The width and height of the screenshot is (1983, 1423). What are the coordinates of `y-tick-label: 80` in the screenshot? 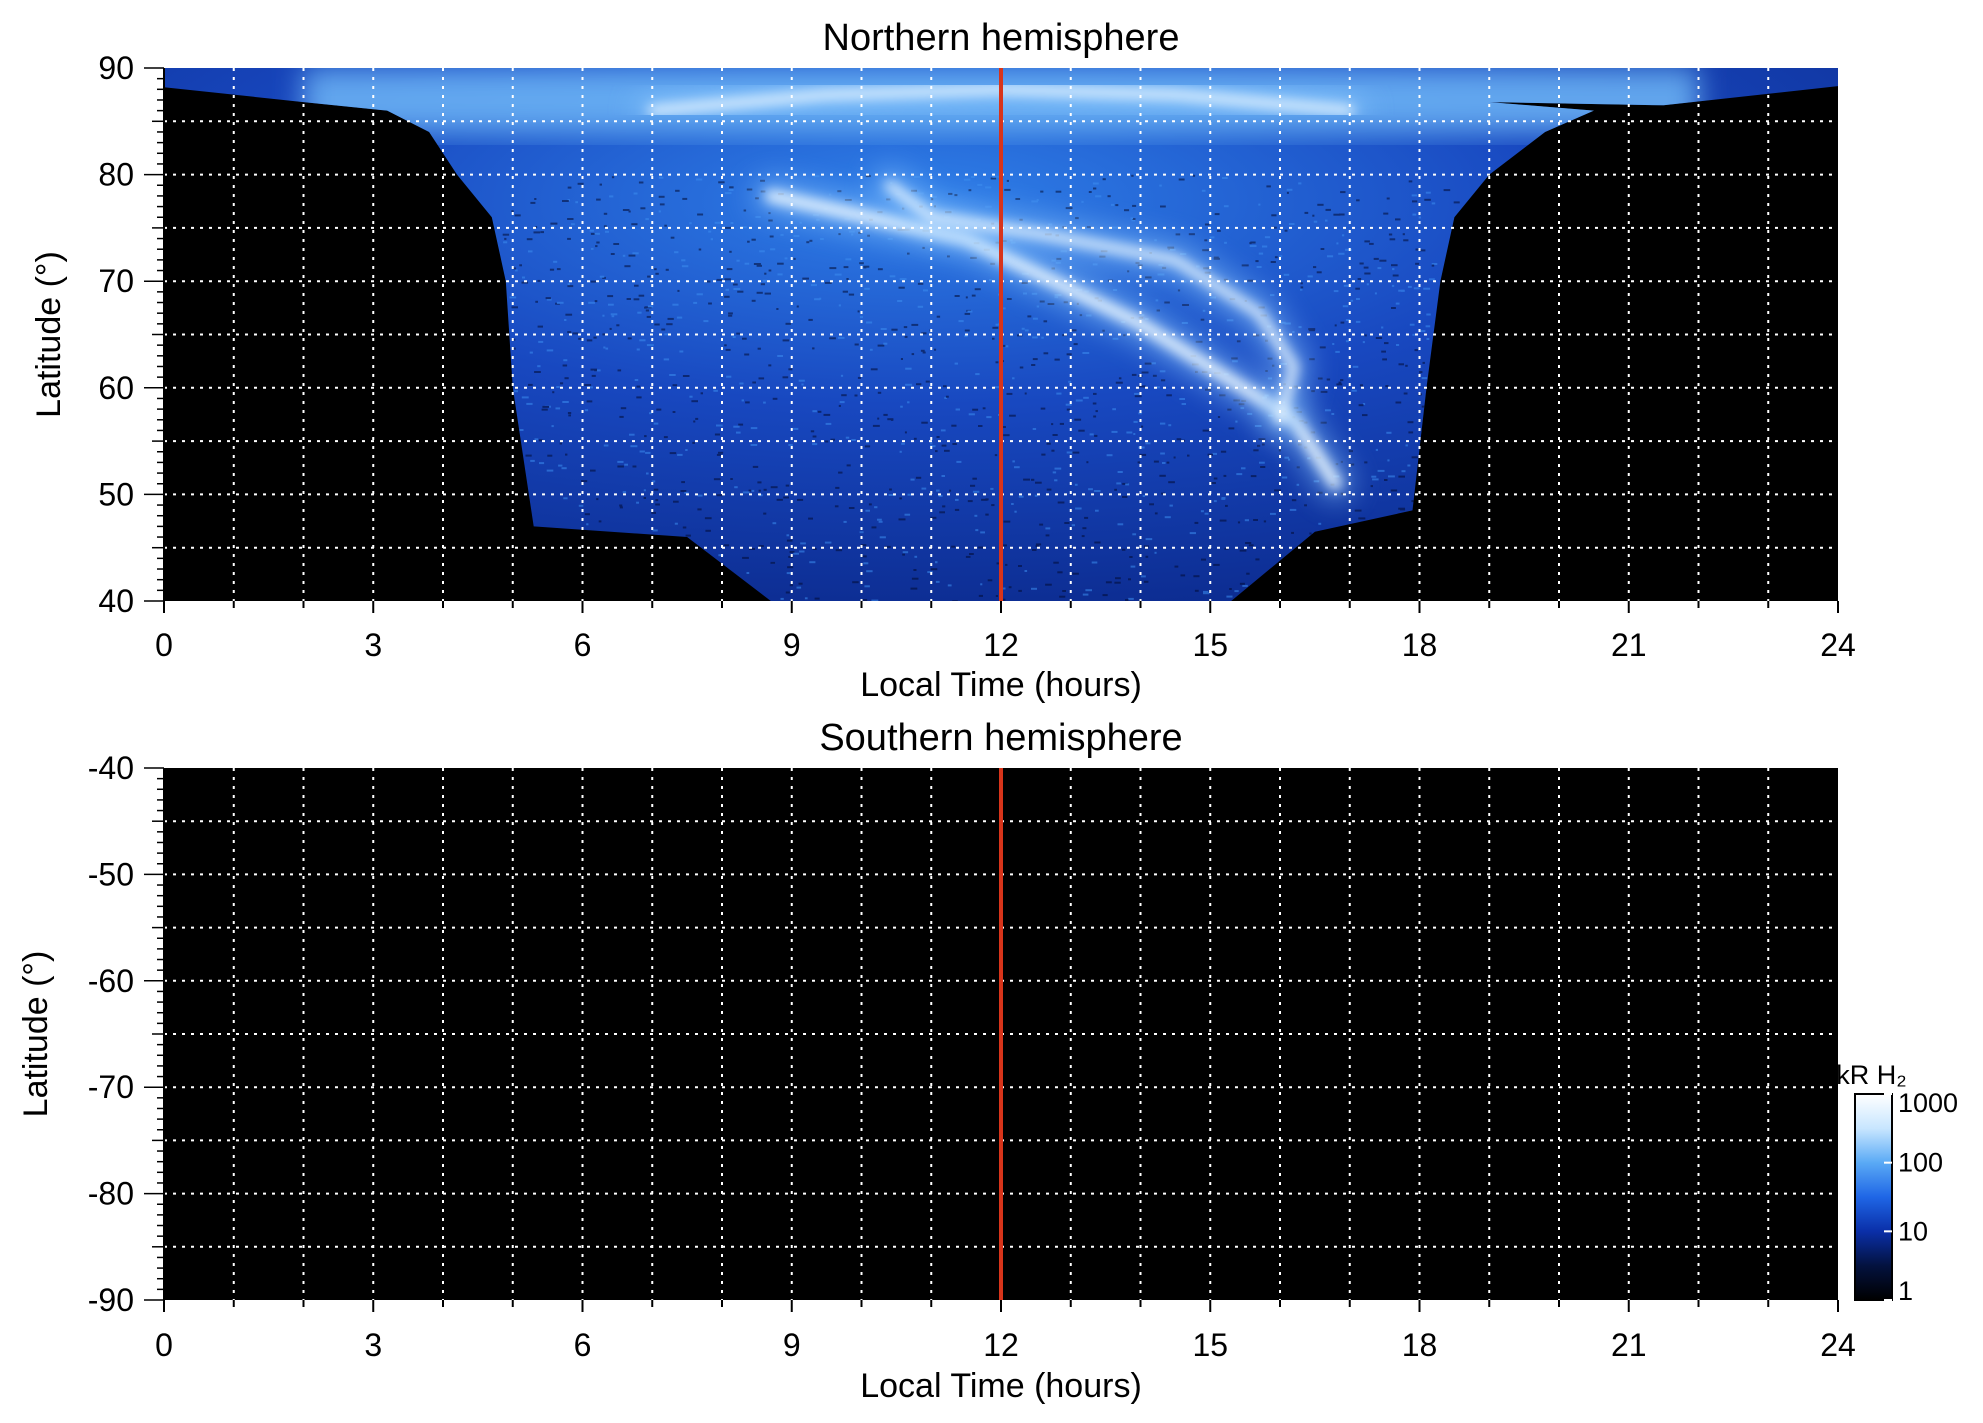 It's located at (116, 175).